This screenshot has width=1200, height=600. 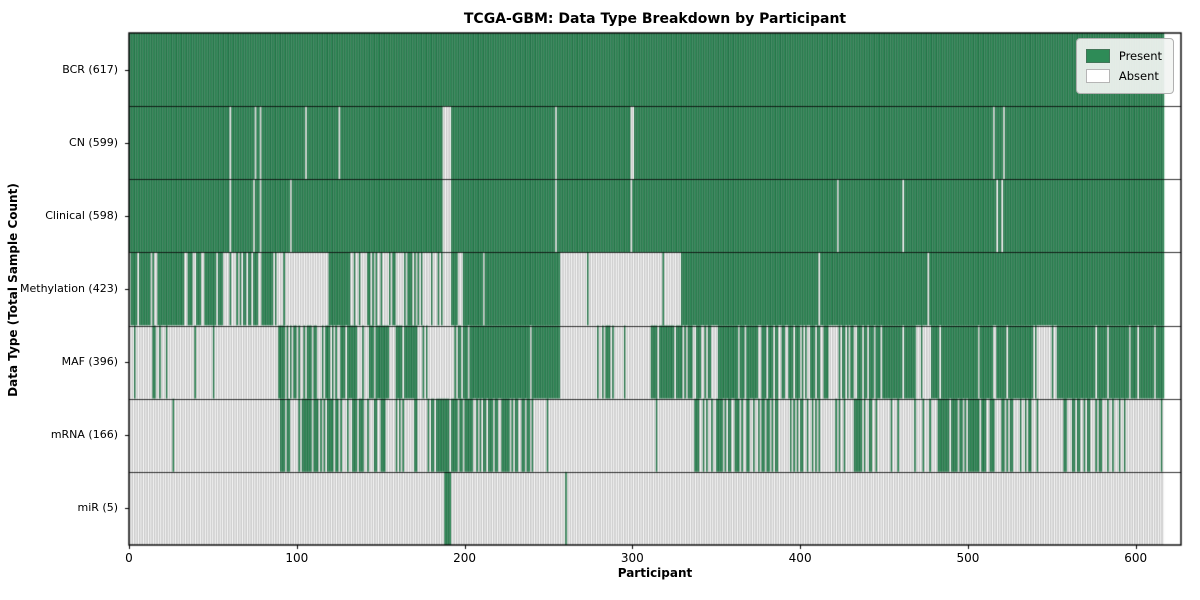 I want to click on legend-item-present: Present, so click(x=1123, y=56).